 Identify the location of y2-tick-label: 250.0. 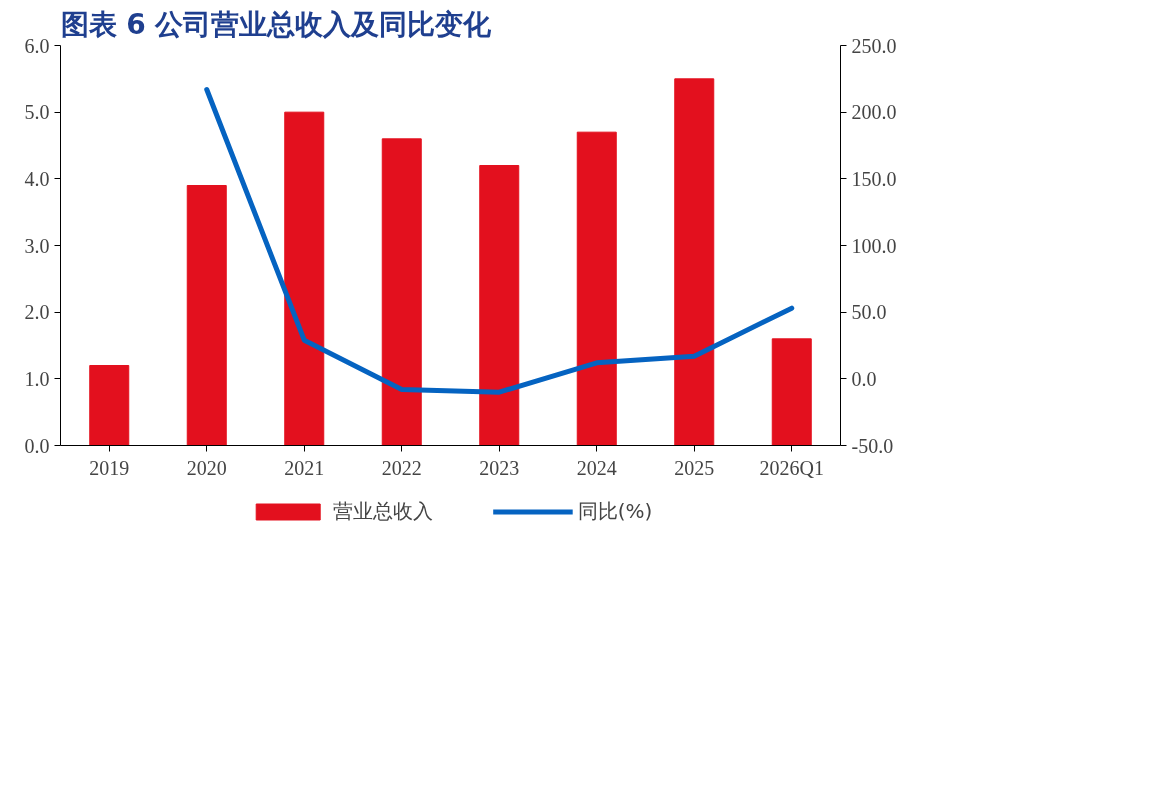
(874, 45).